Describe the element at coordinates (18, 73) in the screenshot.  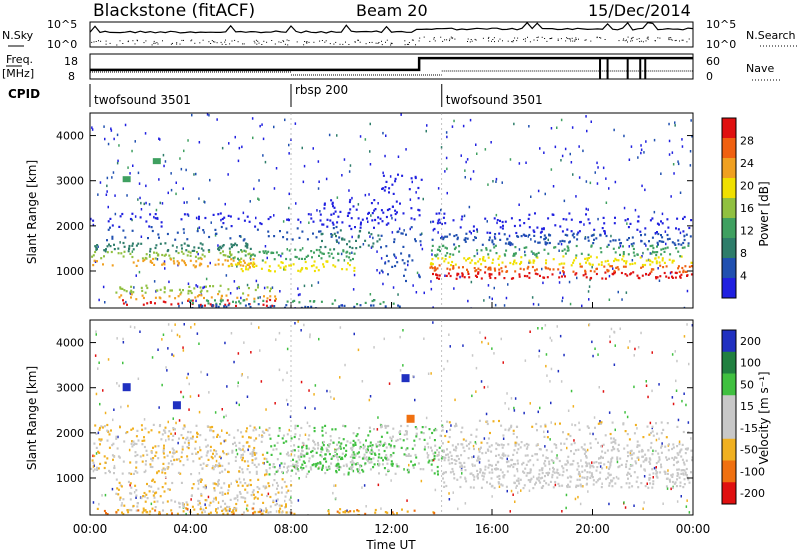
I see `freq-unit-label: [MHz]` at that location.